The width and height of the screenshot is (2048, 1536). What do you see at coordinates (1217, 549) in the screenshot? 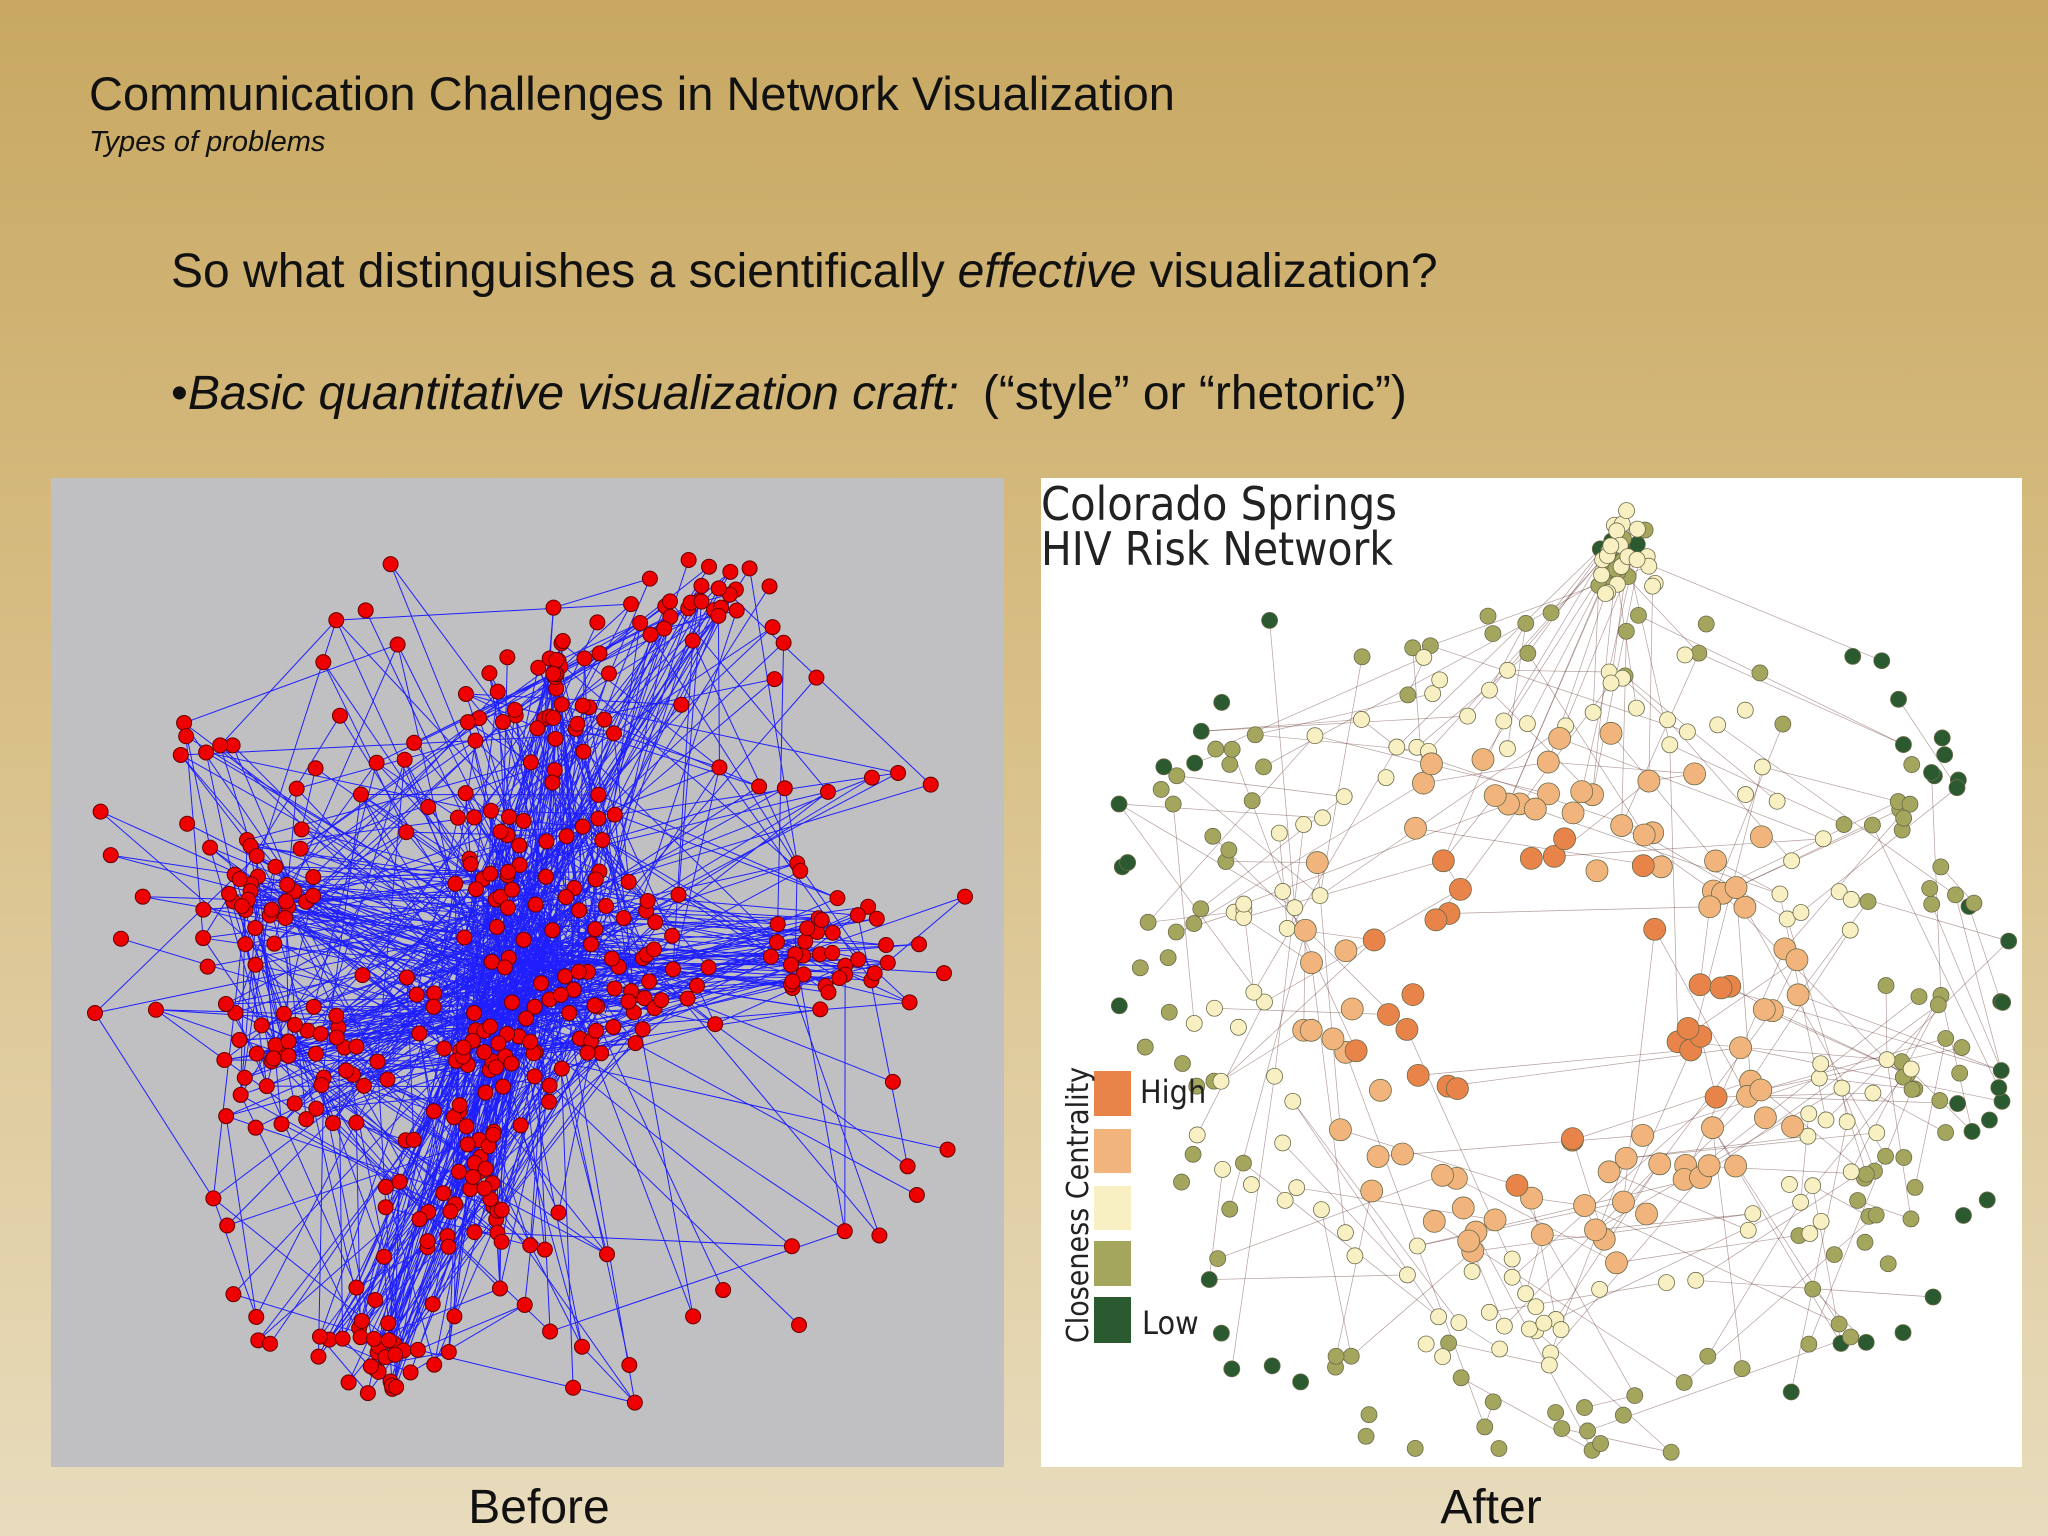
I see `network-title-line: HIV Risk Network` at bounding box center [1217, 549].